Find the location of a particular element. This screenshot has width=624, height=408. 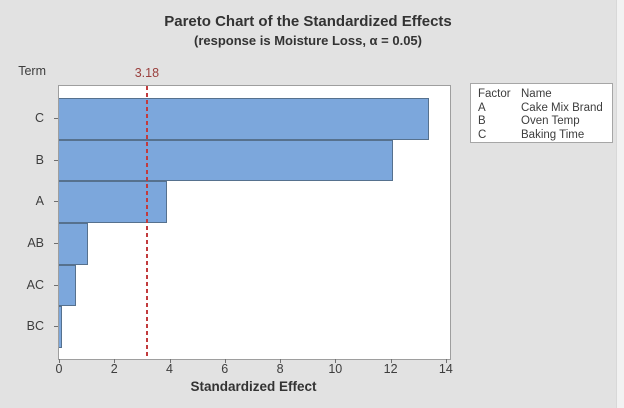

bar-BC is located at coordinates (60, 327).